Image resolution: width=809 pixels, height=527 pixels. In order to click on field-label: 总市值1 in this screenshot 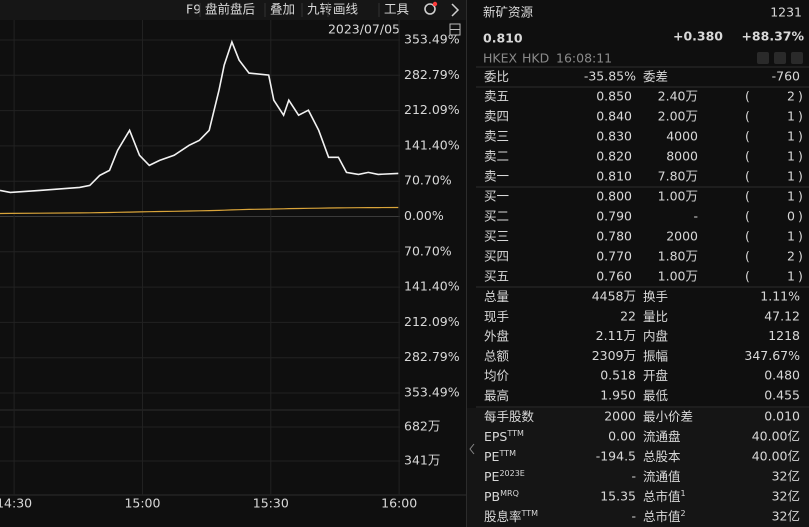, I will do `click(664, 496)`.